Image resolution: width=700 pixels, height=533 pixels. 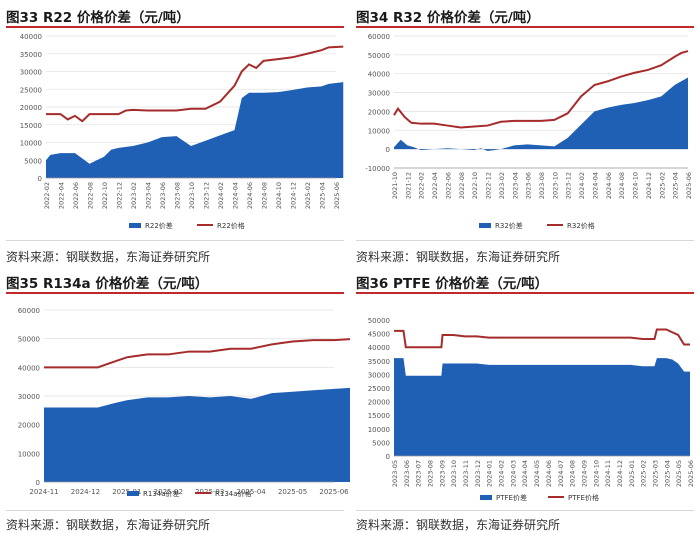 What do you see at coordinates (679, 473) in the screenshot?
I see `x-tick-label: 2025-05` at bounding box center [679, 473].